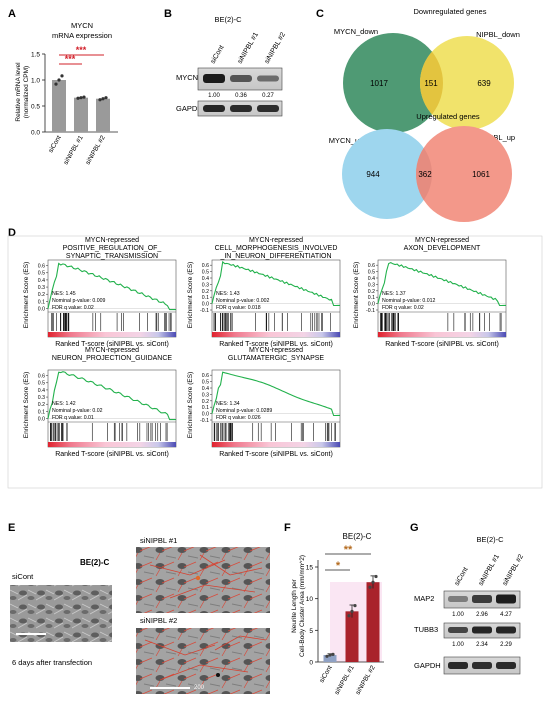 The width and height of the screenshot is (550, 713). What do you see at coordinates (276, 358) in the screenshot?
I see `gsea-title-line2: GLUTAMATERGIC_SYNAPSE` at bounding box center [276, 358].